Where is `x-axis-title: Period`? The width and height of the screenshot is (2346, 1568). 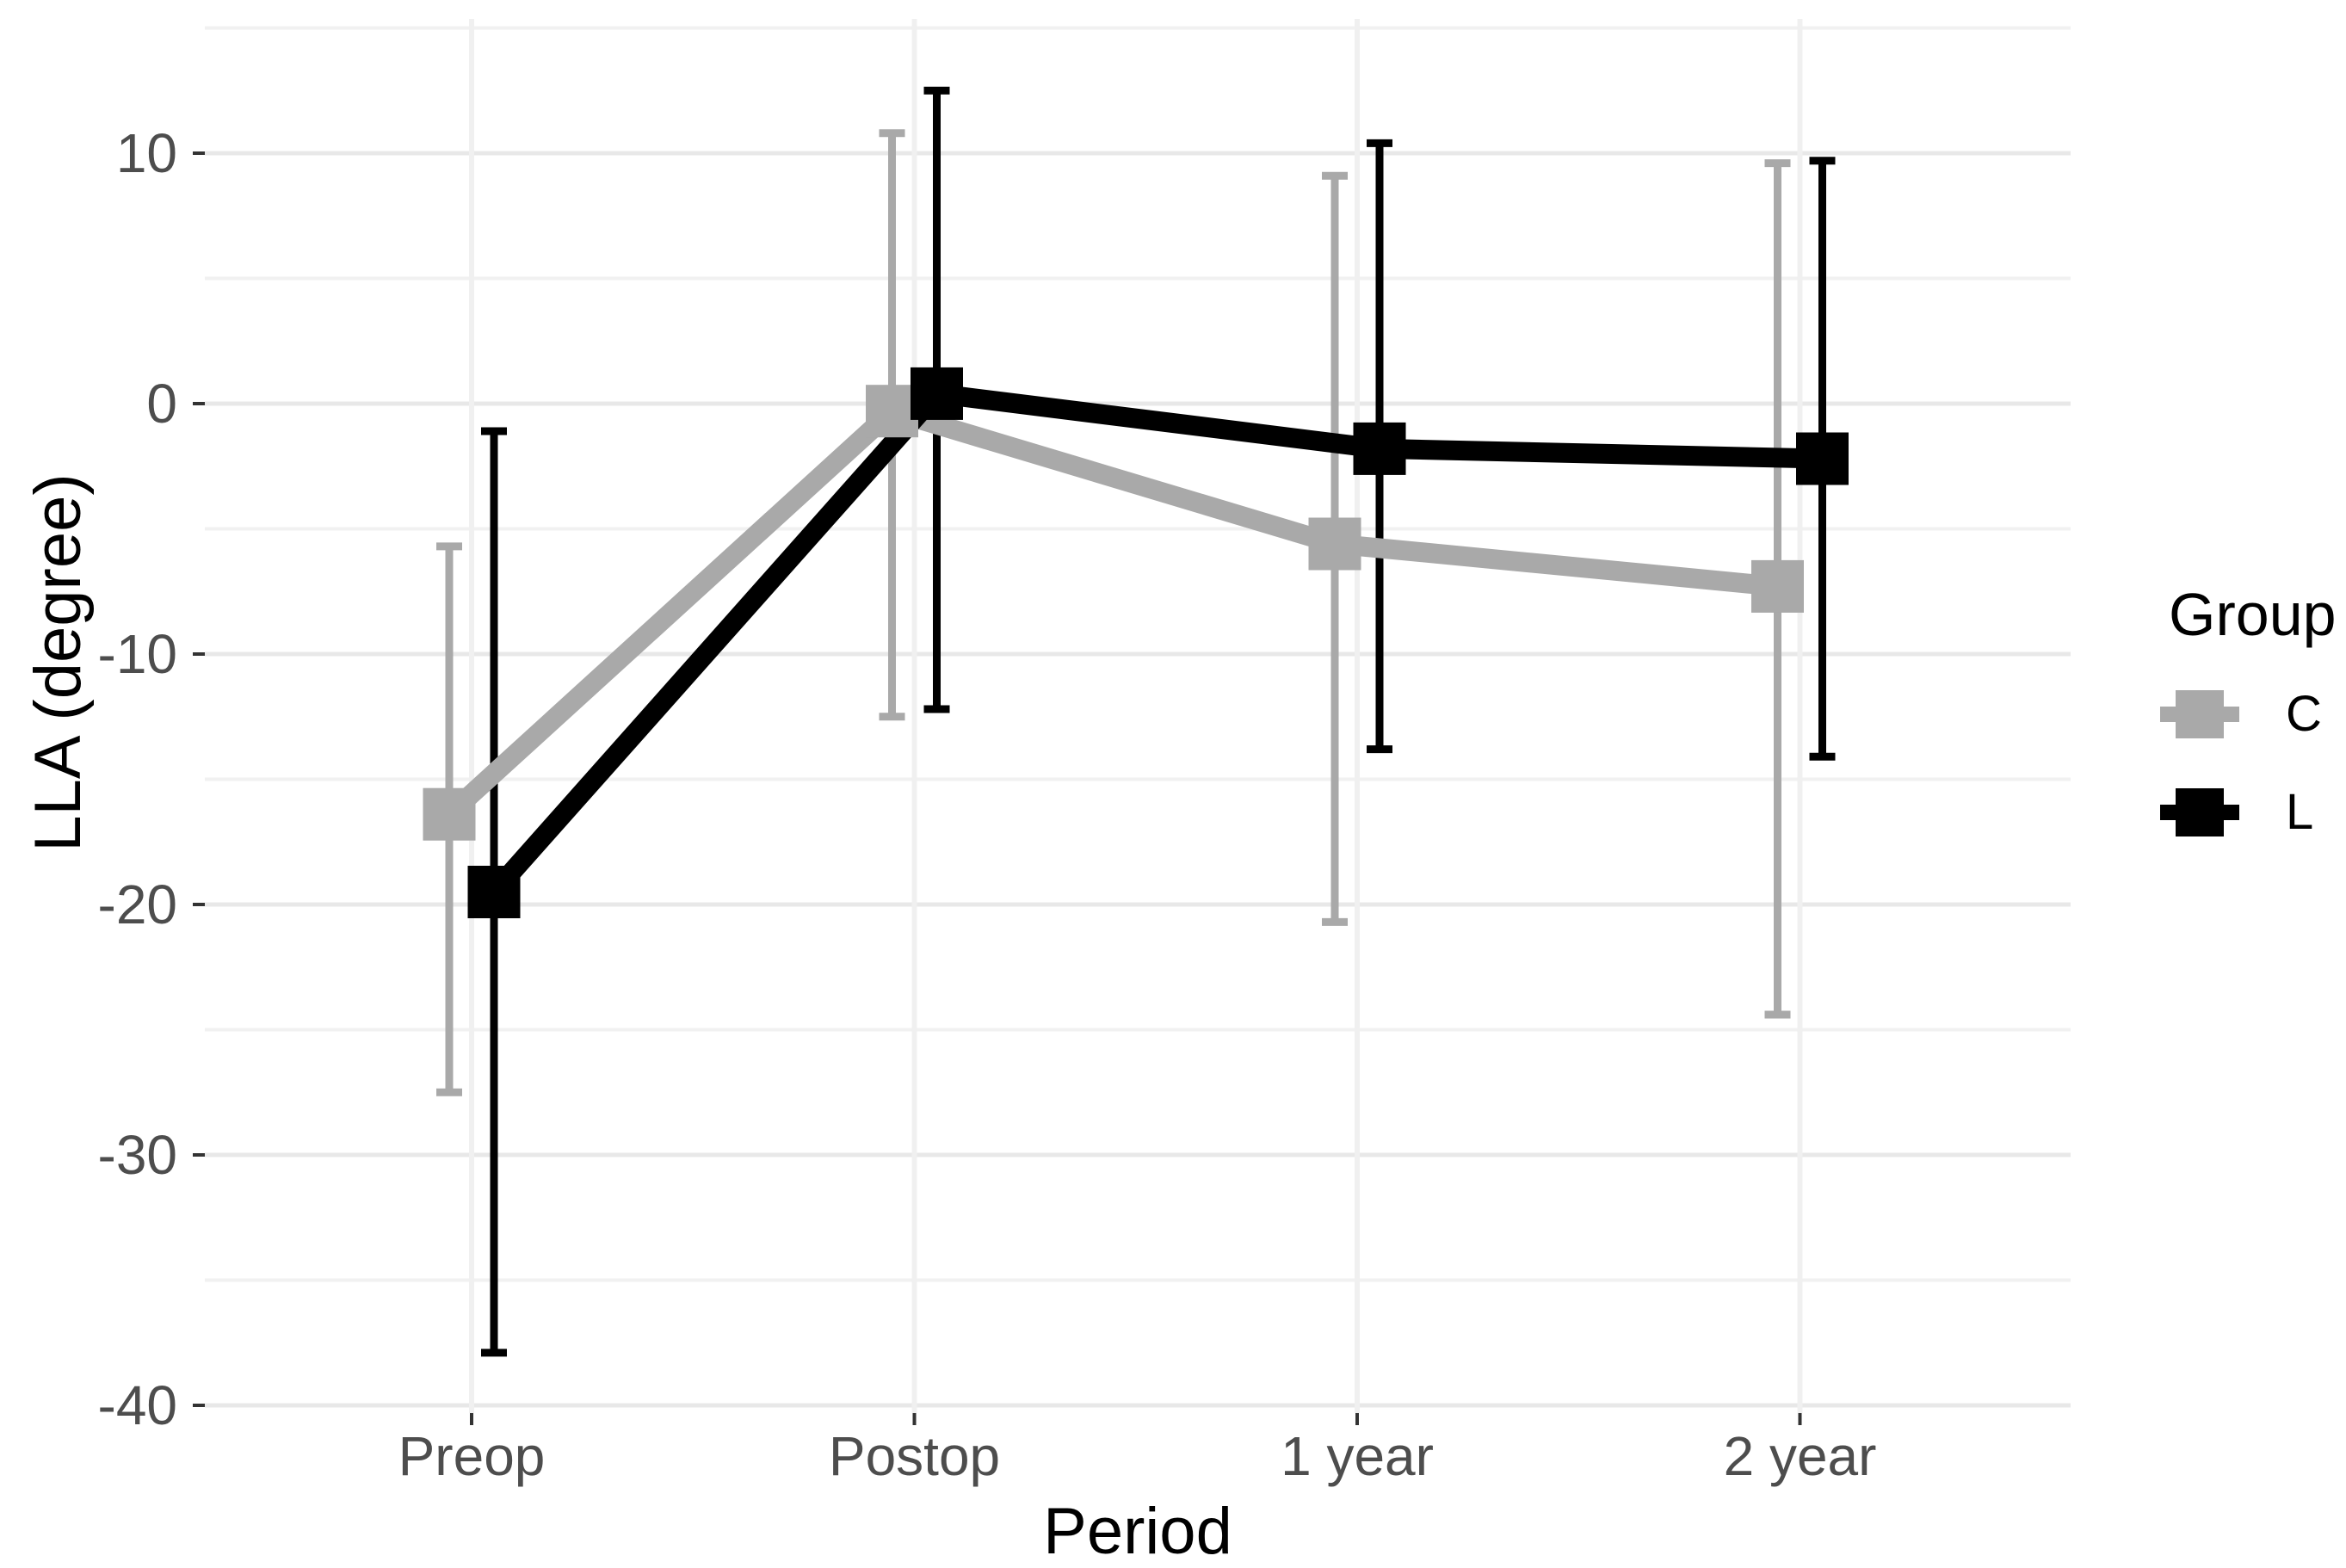
x-axis-title: Period is located at coordinates (1137, 1531).